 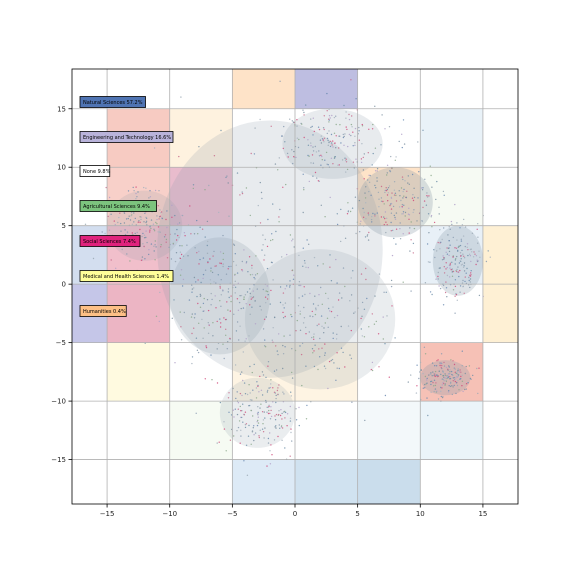 What do you see at coordinates (232, 514) in the screenshot?
I see `x-tick-label: −5` at bounding box center [232, 514].